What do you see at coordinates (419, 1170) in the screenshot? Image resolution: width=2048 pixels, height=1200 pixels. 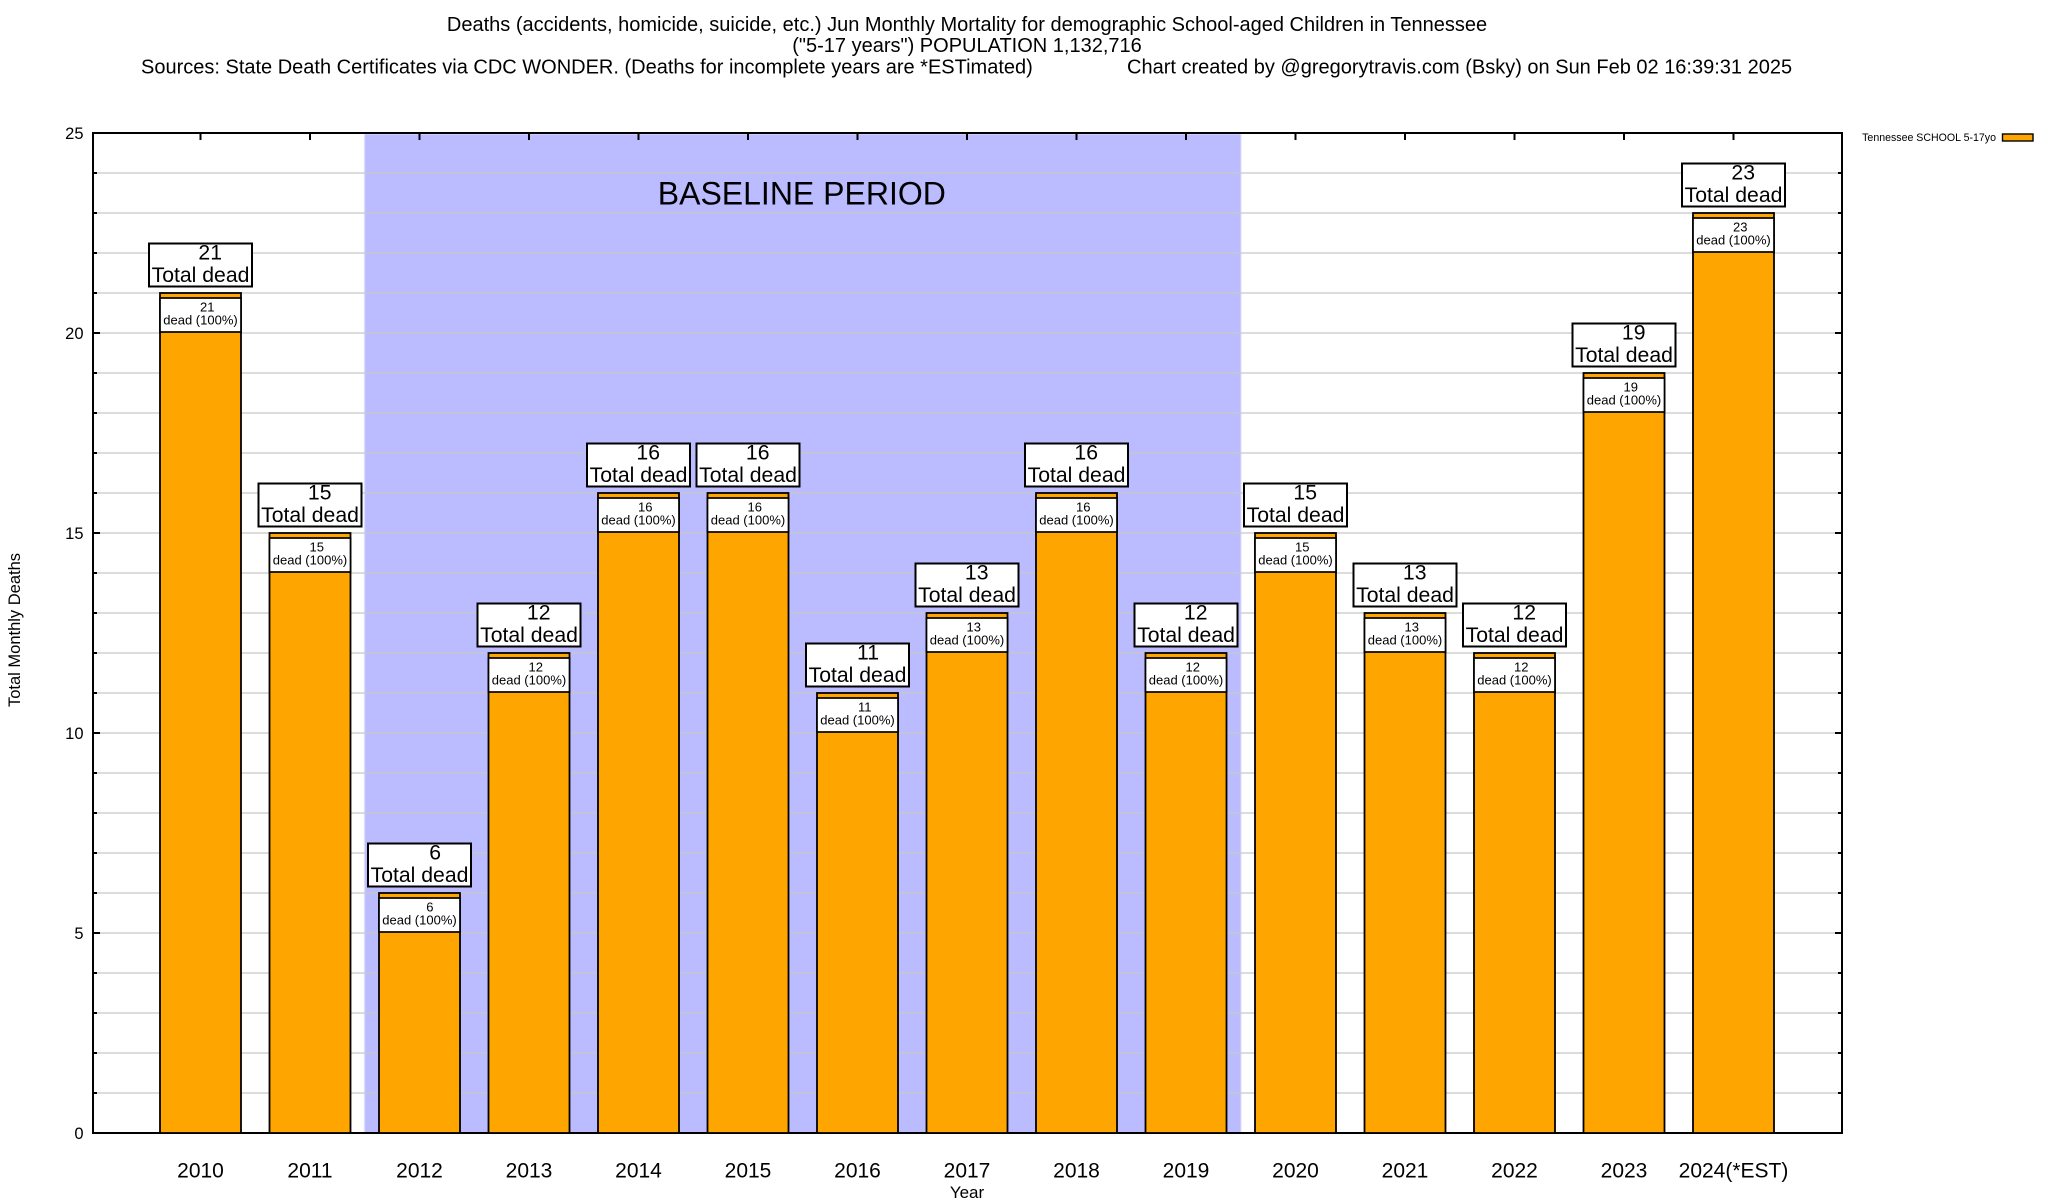 I see `svg-text: 2012` at bounding box center [419, 1170].